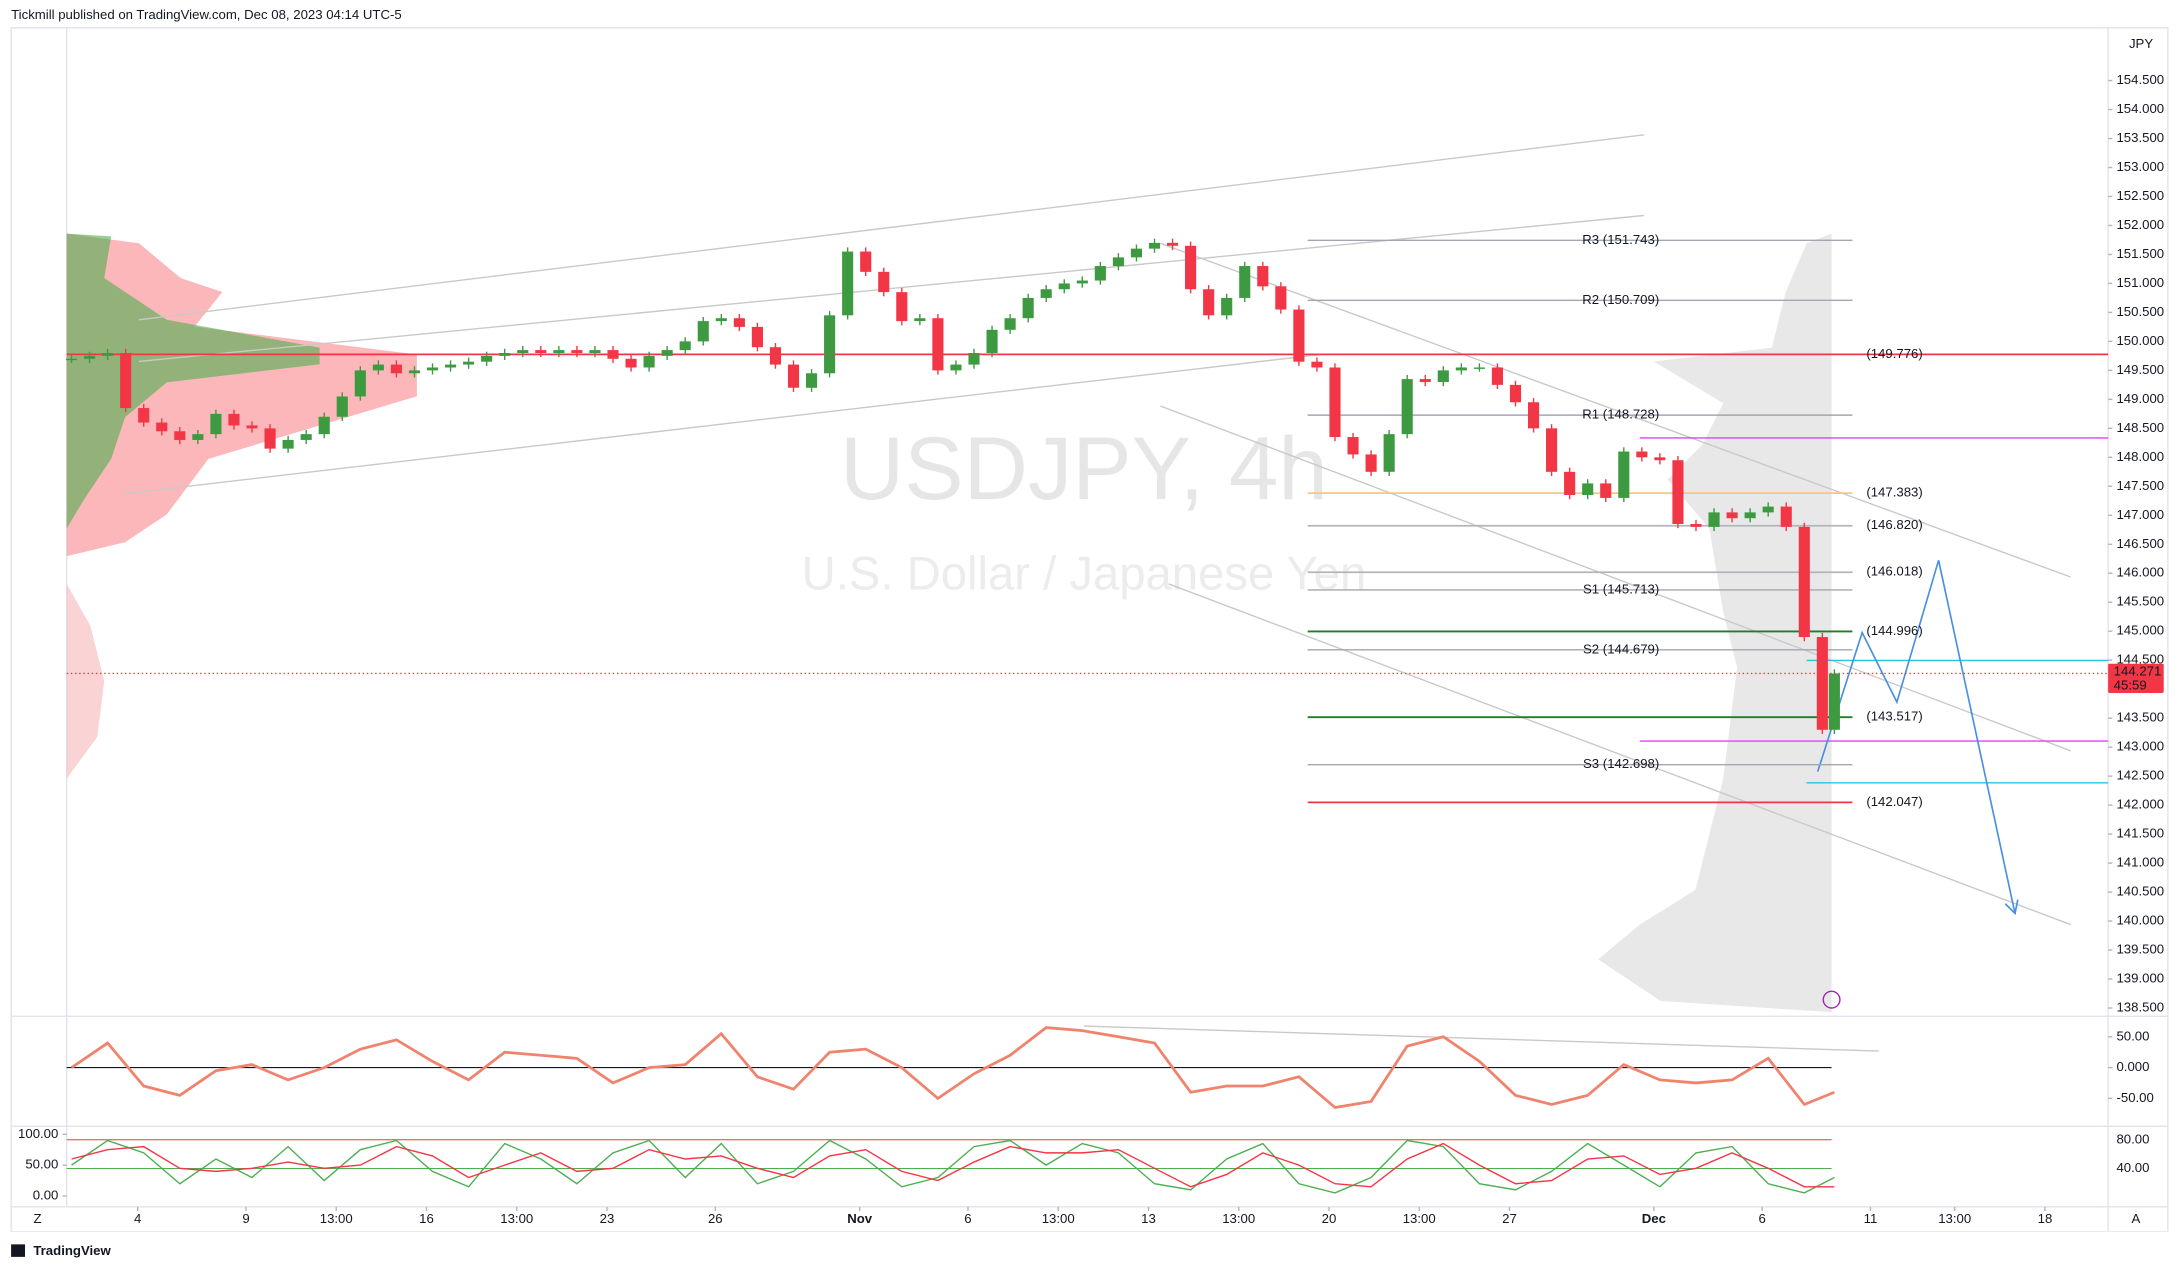 The image size is (2179, 1268). I want to click on pivot-label: R1 (148.728), so click(1620, 414).